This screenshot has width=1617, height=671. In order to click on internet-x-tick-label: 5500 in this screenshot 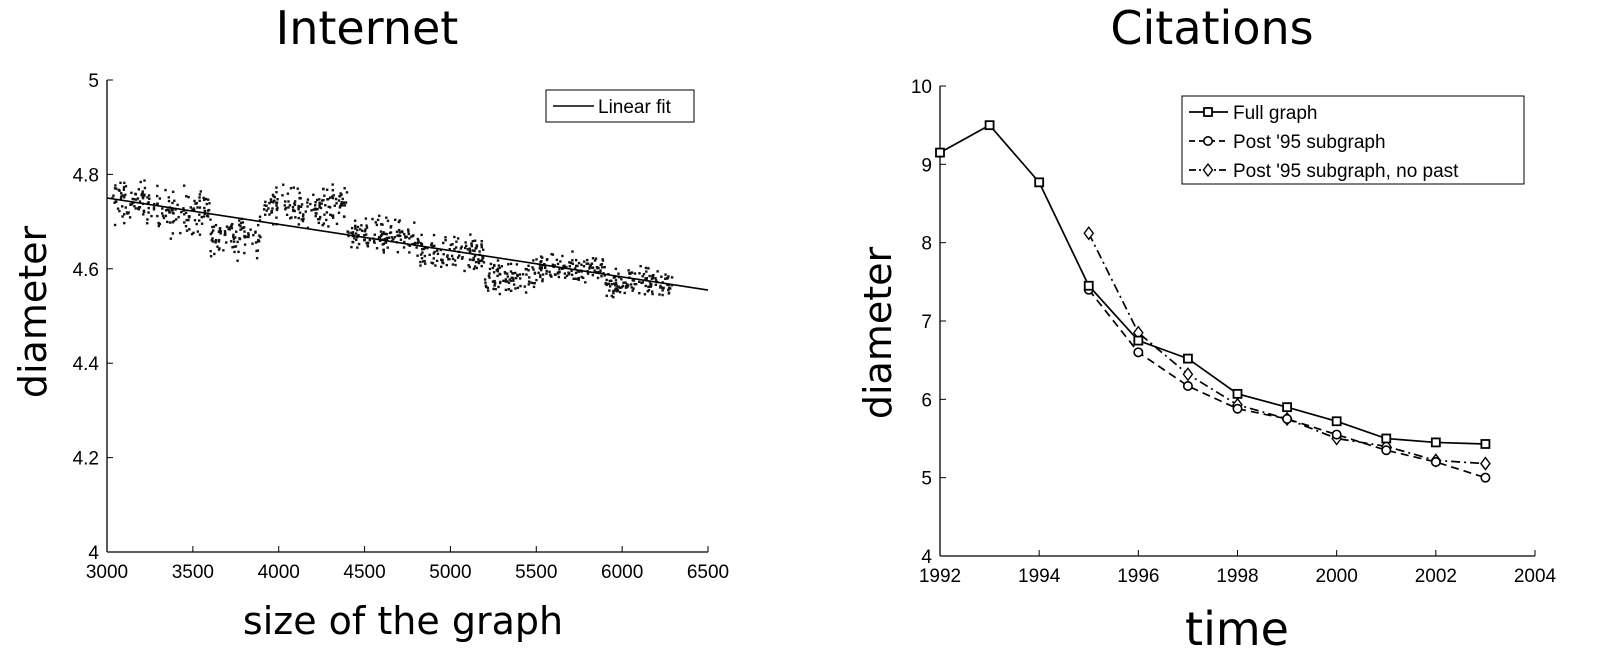, I will do `click(536, 572)`.